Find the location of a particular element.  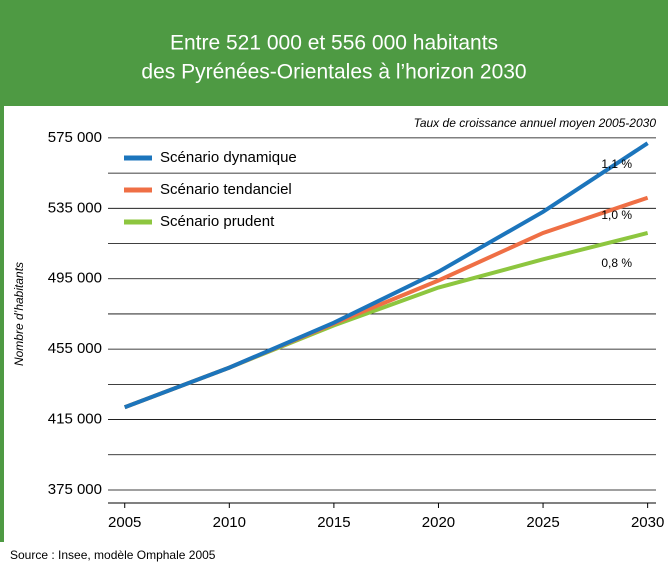

y-axis-label: Nombre d’habitants is located at coordinates (19, 314).